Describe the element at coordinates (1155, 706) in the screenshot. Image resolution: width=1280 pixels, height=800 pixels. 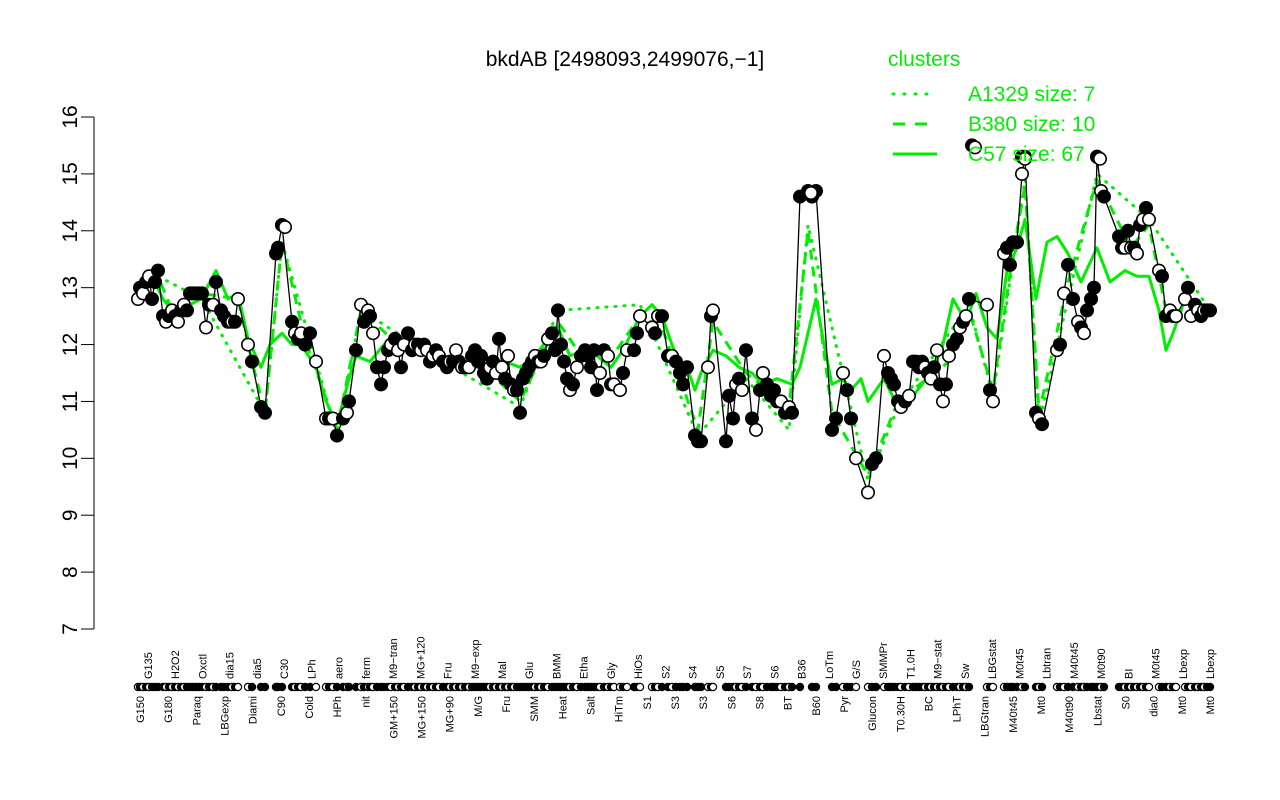
I see `x-tick-label: dia0` at that location.